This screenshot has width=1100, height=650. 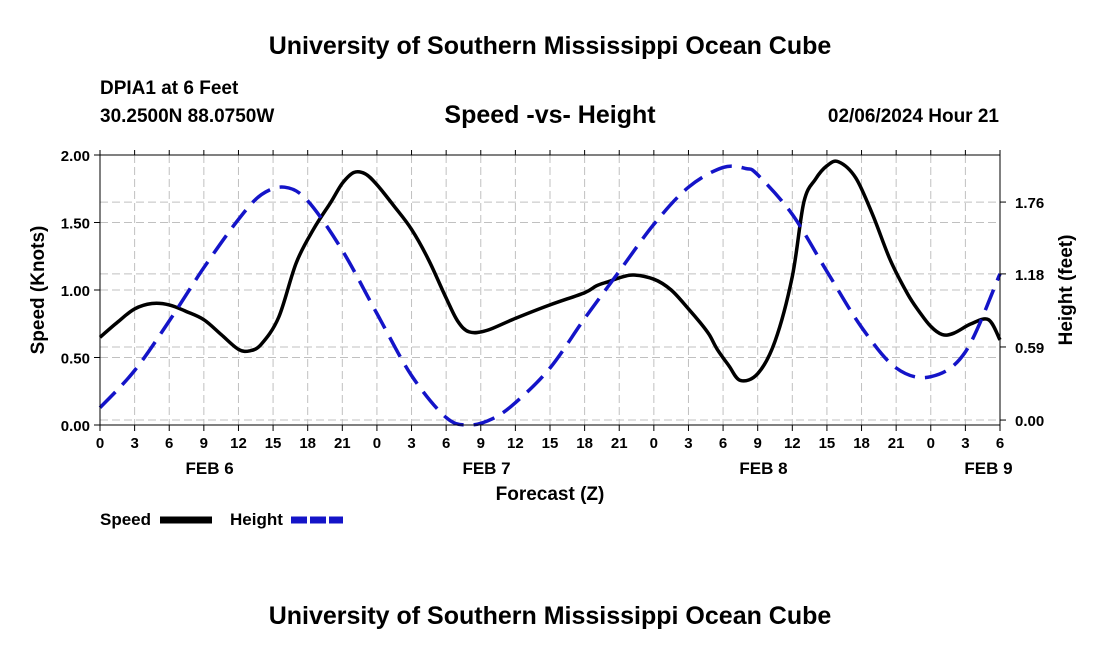 I want to click on date-label: FEB 6, so click(x=210, y=468).